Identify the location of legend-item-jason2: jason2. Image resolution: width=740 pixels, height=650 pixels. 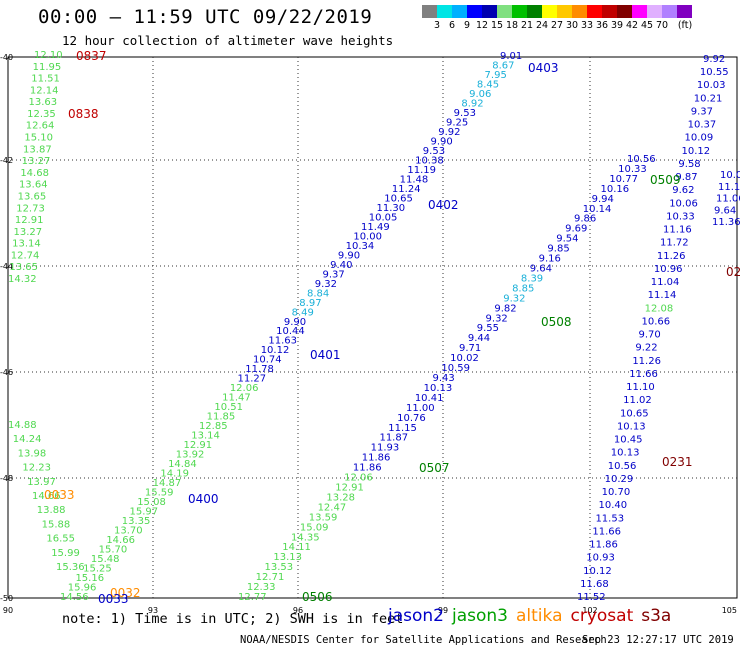
(416, 616).